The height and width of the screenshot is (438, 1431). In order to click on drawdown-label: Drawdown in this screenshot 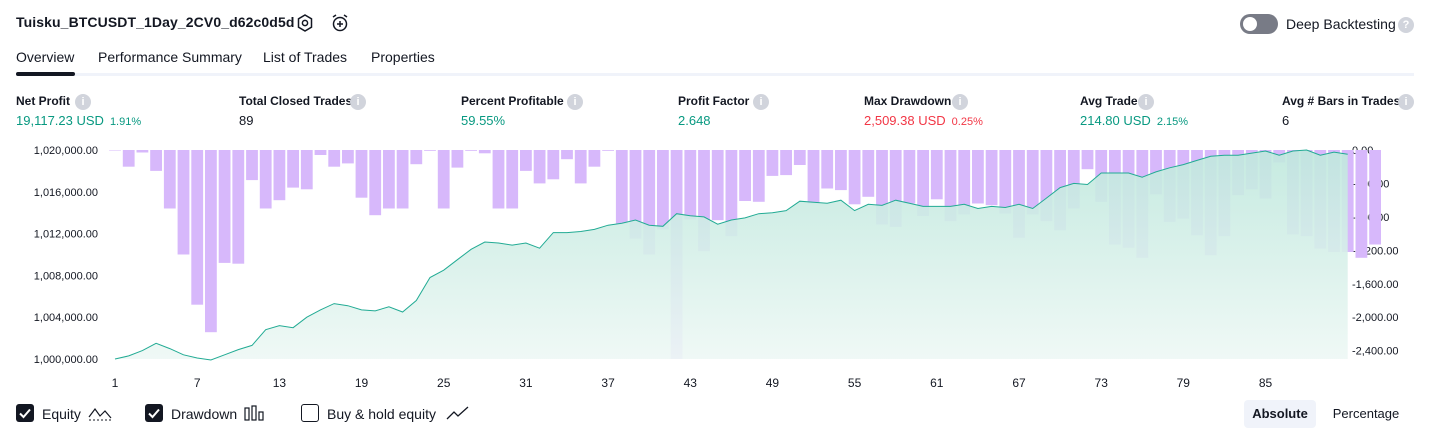, I will do `click(204, 414)`.